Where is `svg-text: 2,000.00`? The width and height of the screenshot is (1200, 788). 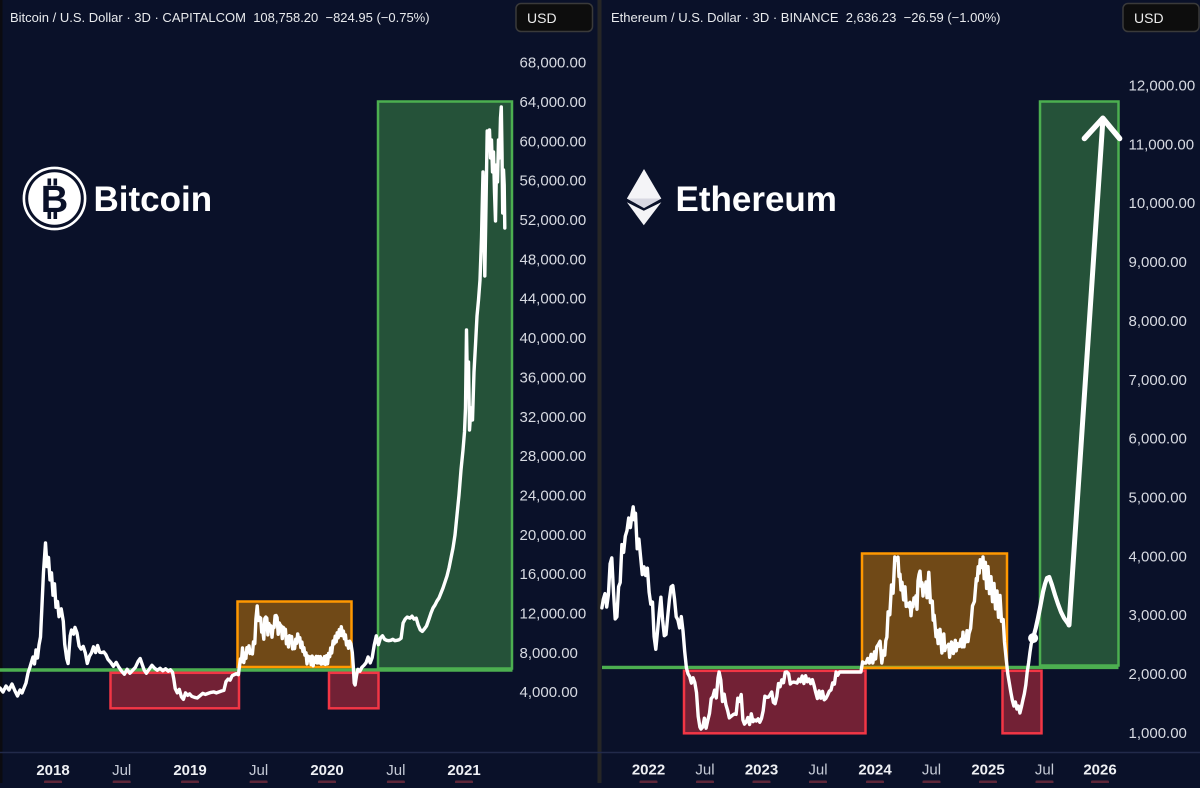
svg-text: 2,000.00 is located at coordinates (1158, 674).